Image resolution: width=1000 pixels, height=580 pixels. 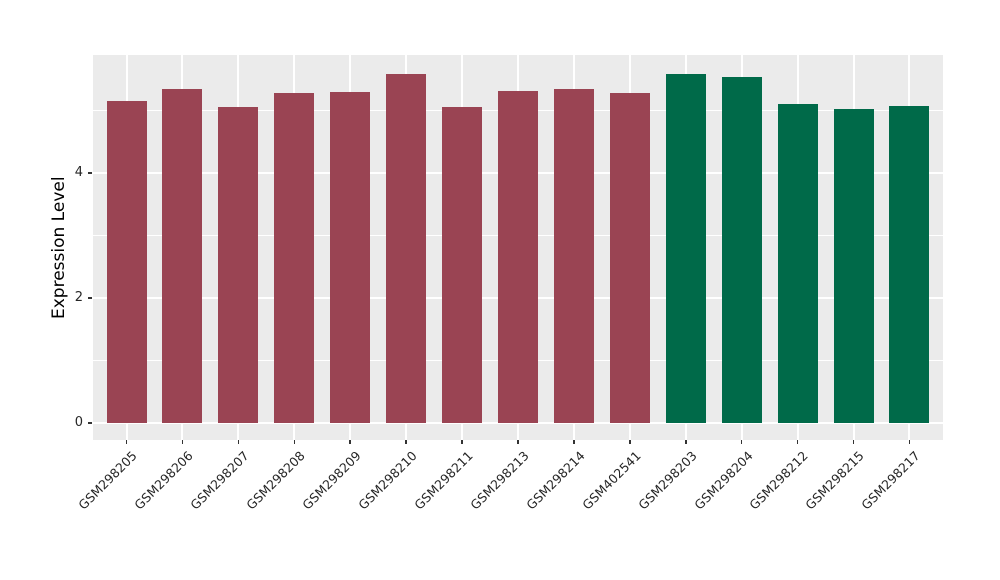 What do you see at coordinates (835, 480) in the screenshot?
I see `x-tick-label-GSM298215: GSM298215` at bounding box center [835, 480].